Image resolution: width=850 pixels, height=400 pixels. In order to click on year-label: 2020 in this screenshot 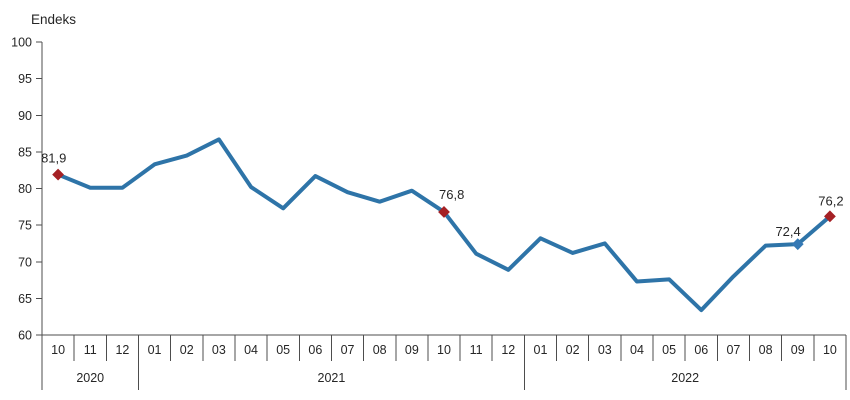, I will do `click(90, 378)`.